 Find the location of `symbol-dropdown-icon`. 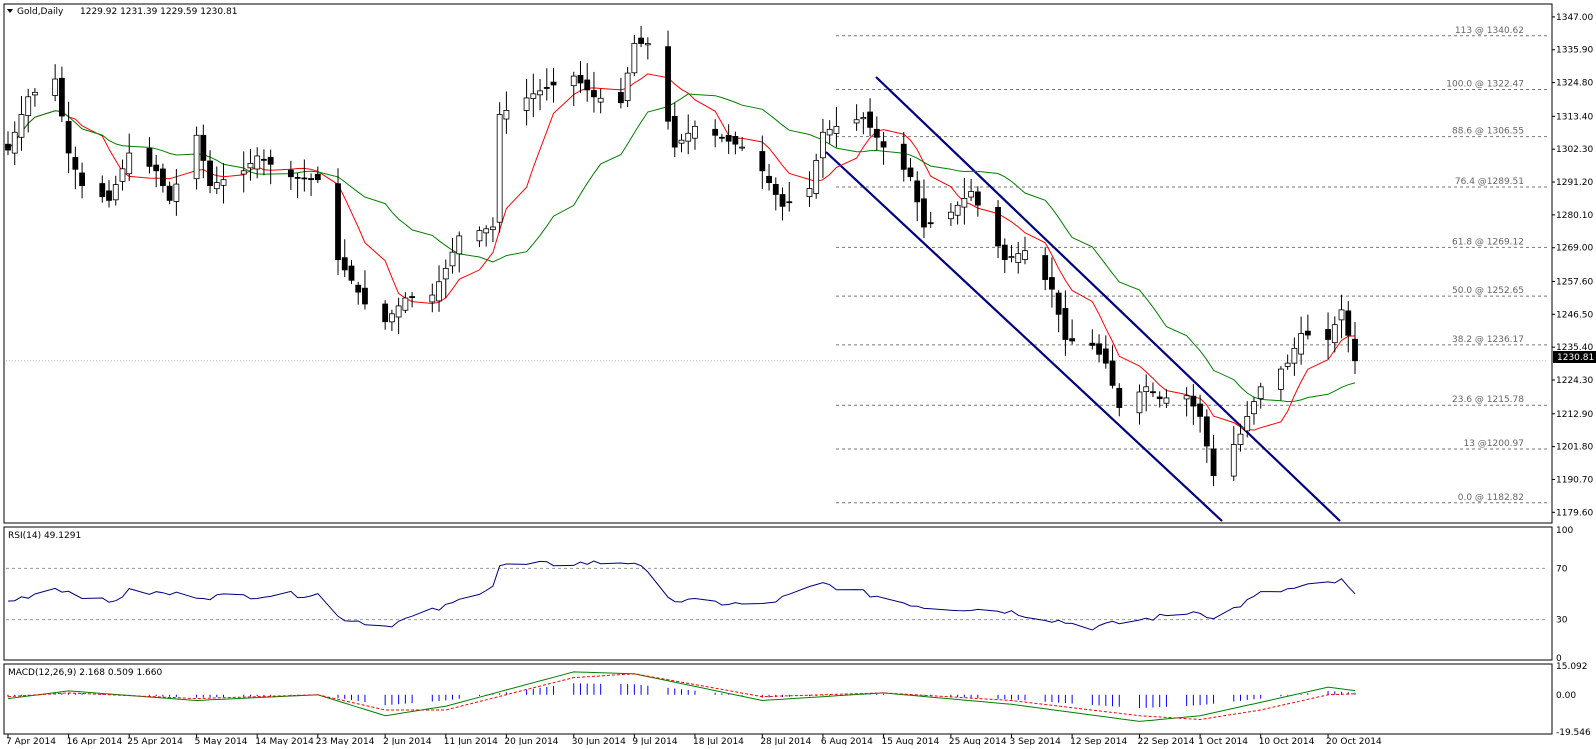

symbol-dropdown-icon is located at coordinates (10, 11).